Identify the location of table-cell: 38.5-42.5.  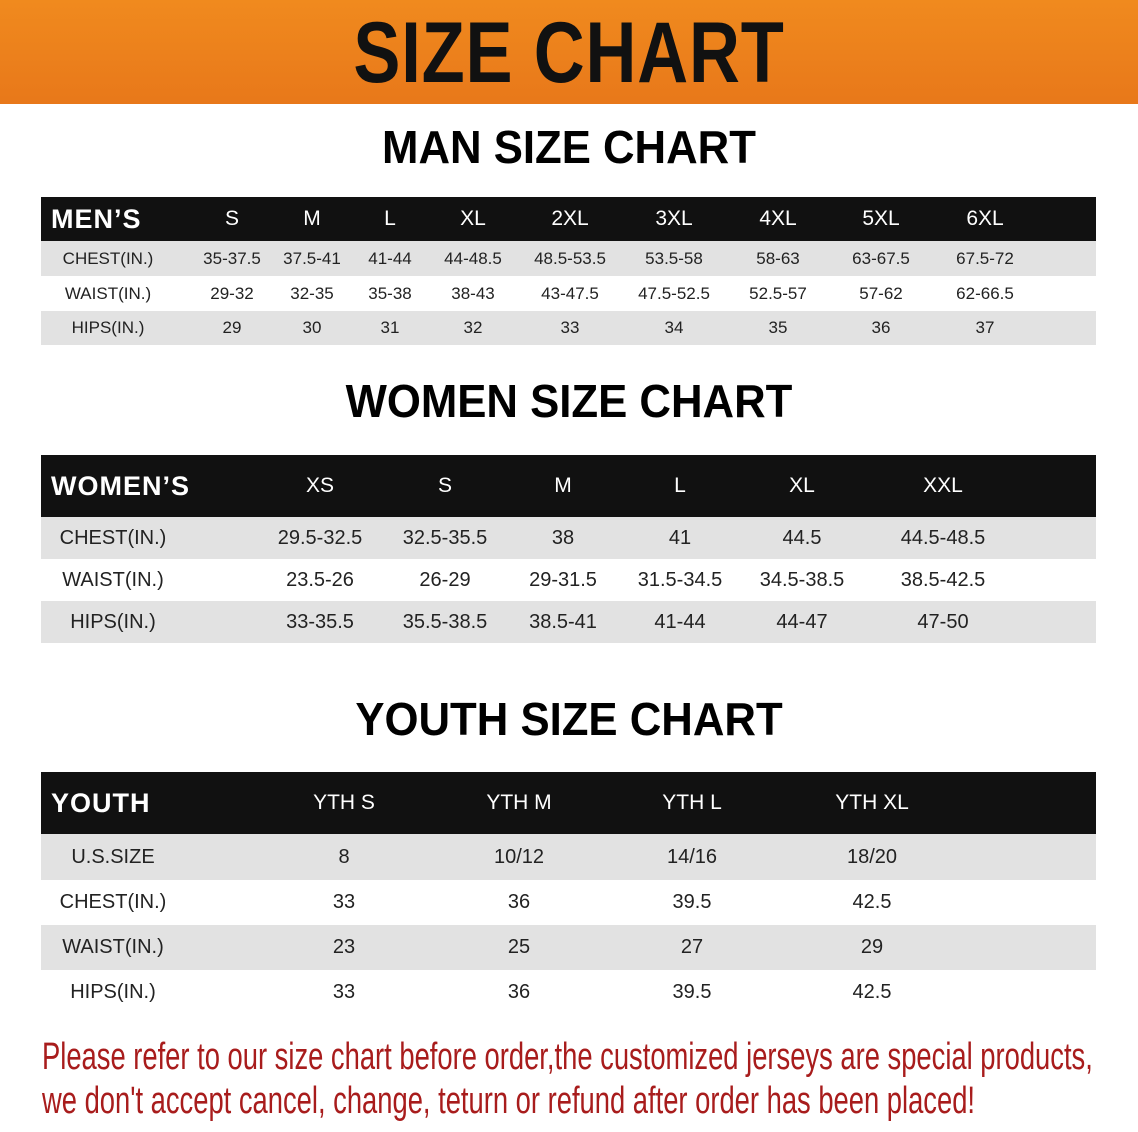
(943, 579).